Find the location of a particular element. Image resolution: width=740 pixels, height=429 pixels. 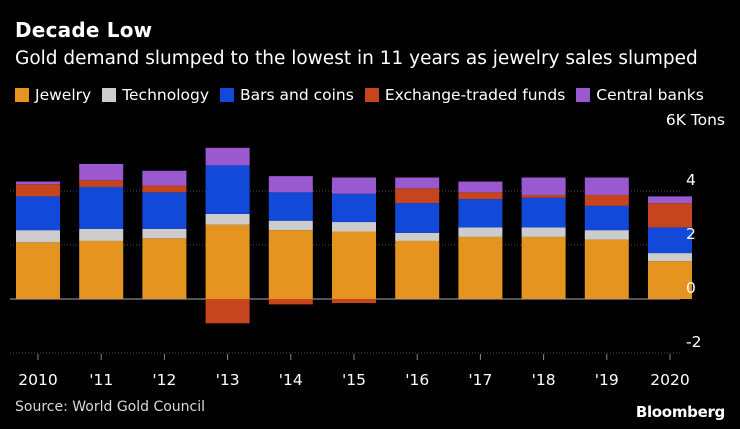

legend-label-central-banks: Central banks is located at coordinates (650, 95).